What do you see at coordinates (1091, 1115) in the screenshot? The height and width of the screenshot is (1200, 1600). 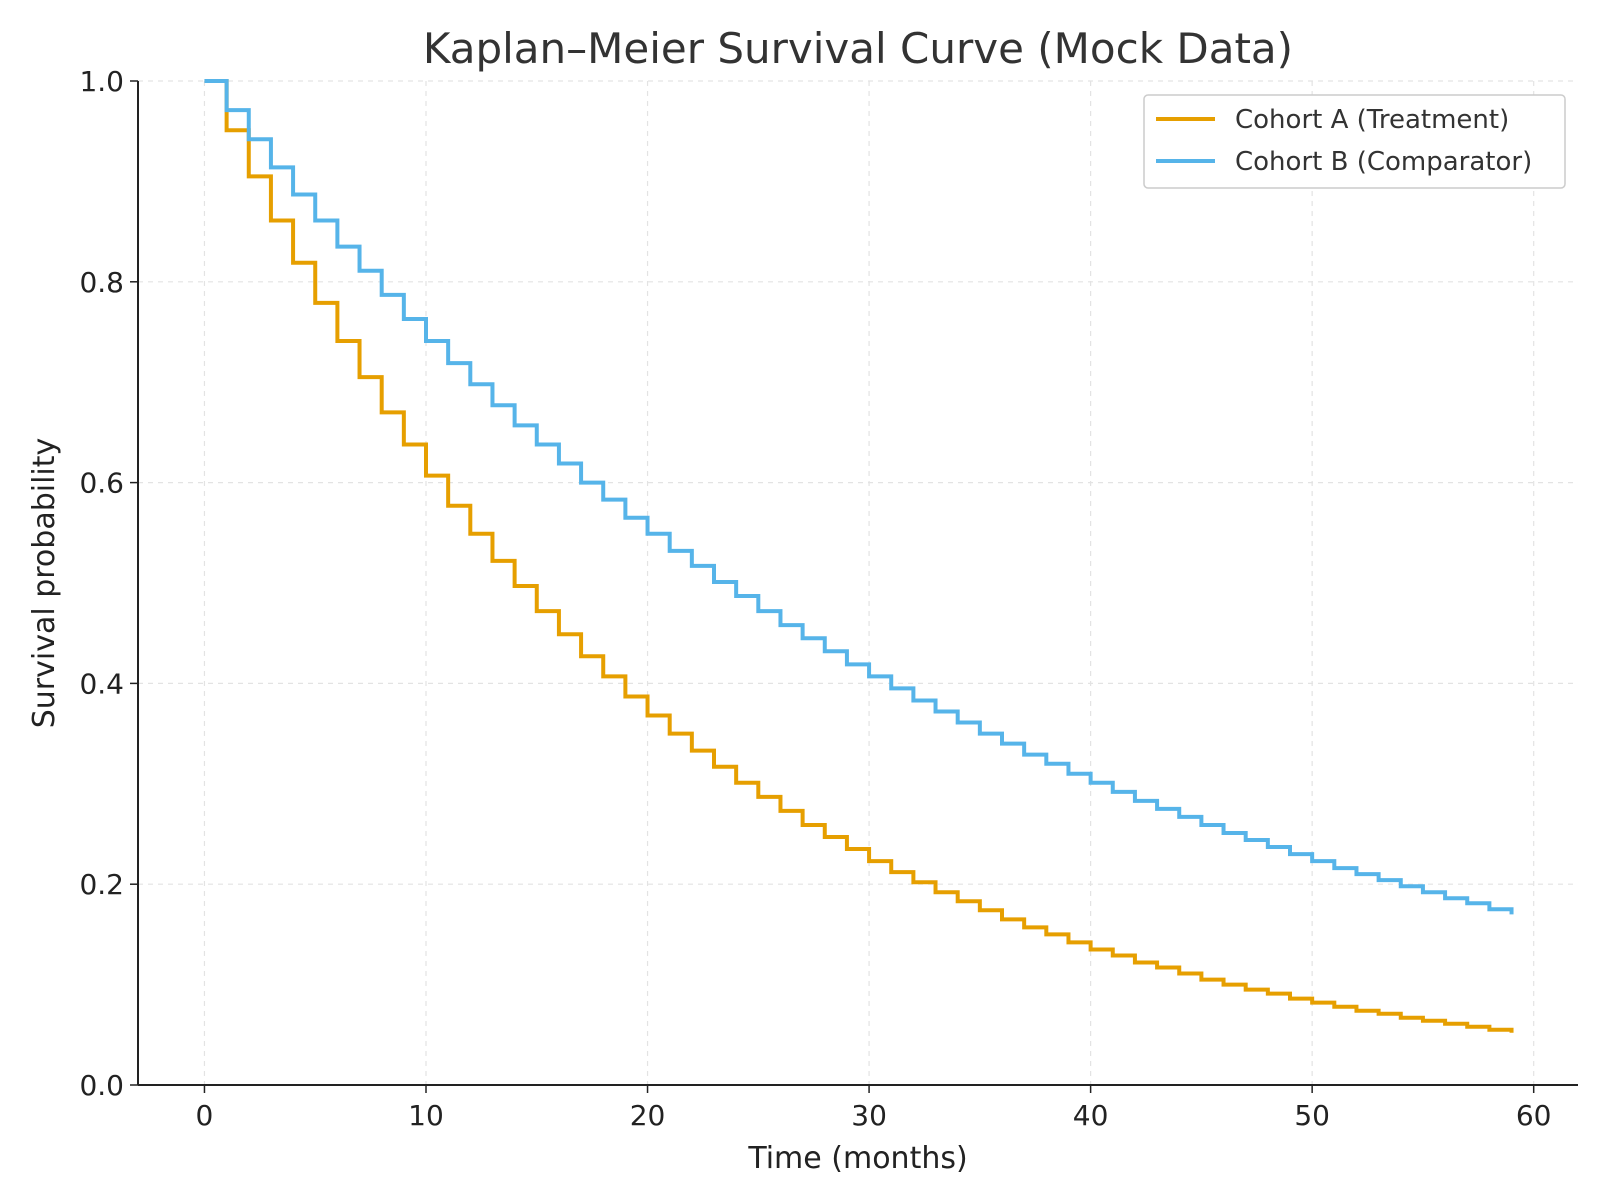 I see `x-tick-label-4: 40` at bounding box center [1091, 1115].